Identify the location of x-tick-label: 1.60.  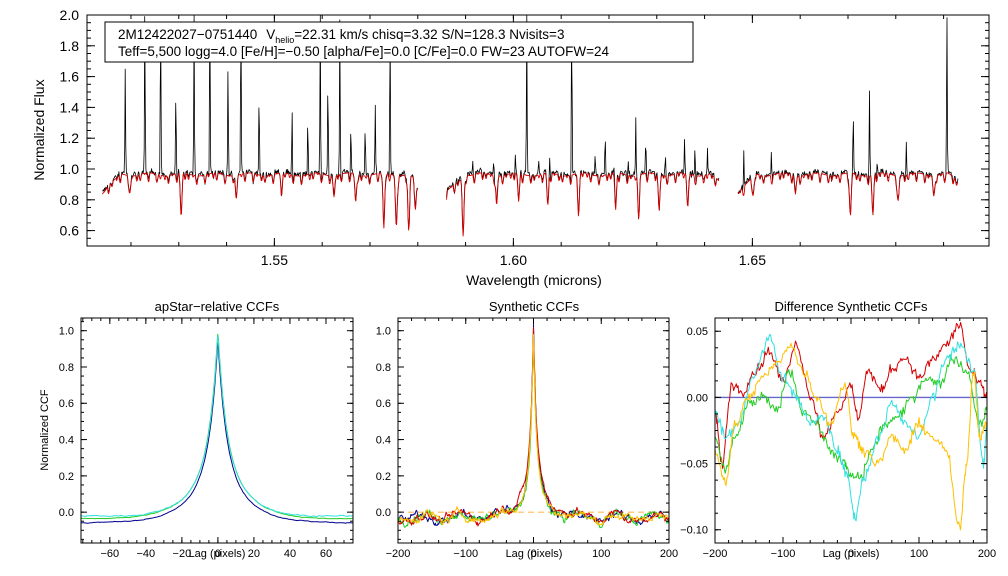
(513, 260).